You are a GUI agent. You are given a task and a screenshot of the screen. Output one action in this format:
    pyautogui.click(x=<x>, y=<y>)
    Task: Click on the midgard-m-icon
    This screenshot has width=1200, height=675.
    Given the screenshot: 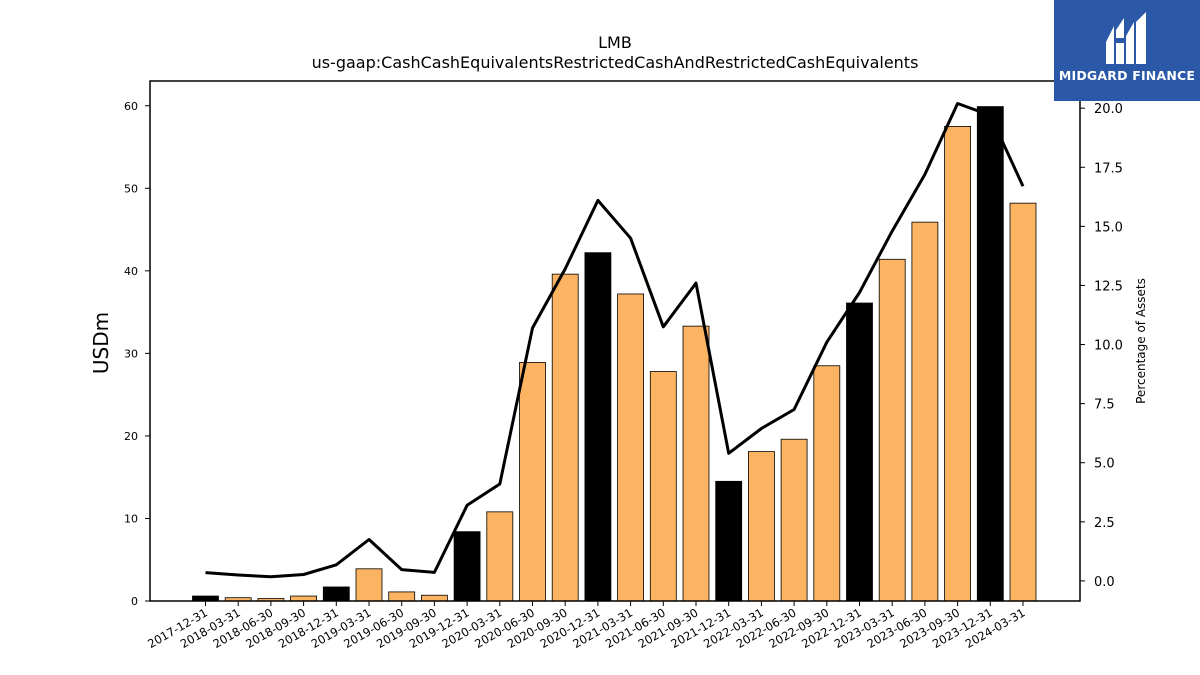 What is the action you would take?
    pyautogui.click(x=1126, y=38)
    